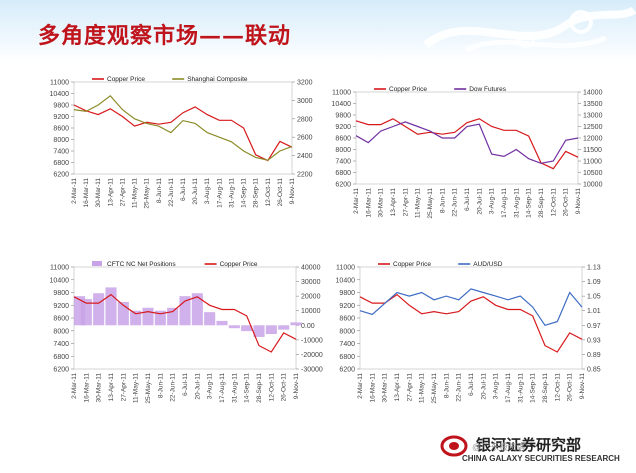 This screenshot has height=473, width=636. What do you see at coordinates (467, 142) in the screenshot?
I see `line-dow-futures` at bounding box center [467, 142].